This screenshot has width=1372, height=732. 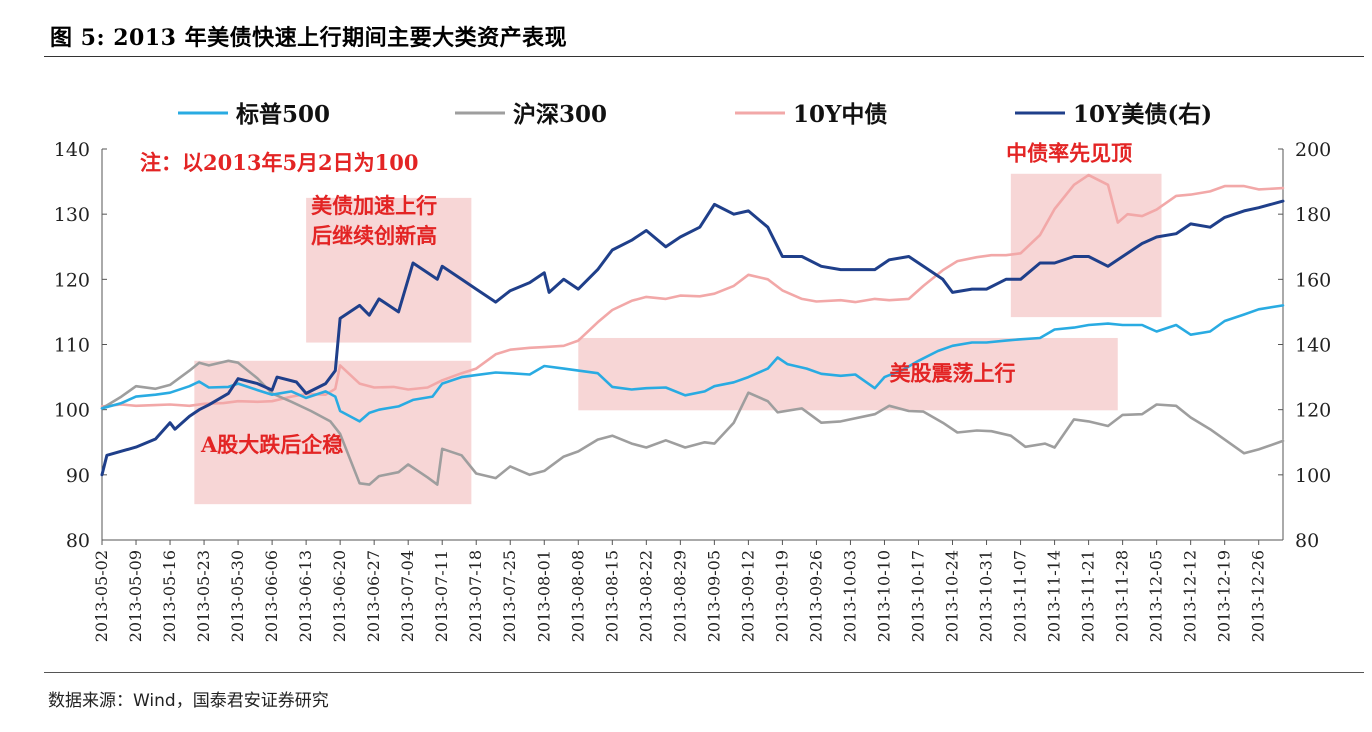 I want to click on legend-label-1: 标普500, so click(x=283, y=114).